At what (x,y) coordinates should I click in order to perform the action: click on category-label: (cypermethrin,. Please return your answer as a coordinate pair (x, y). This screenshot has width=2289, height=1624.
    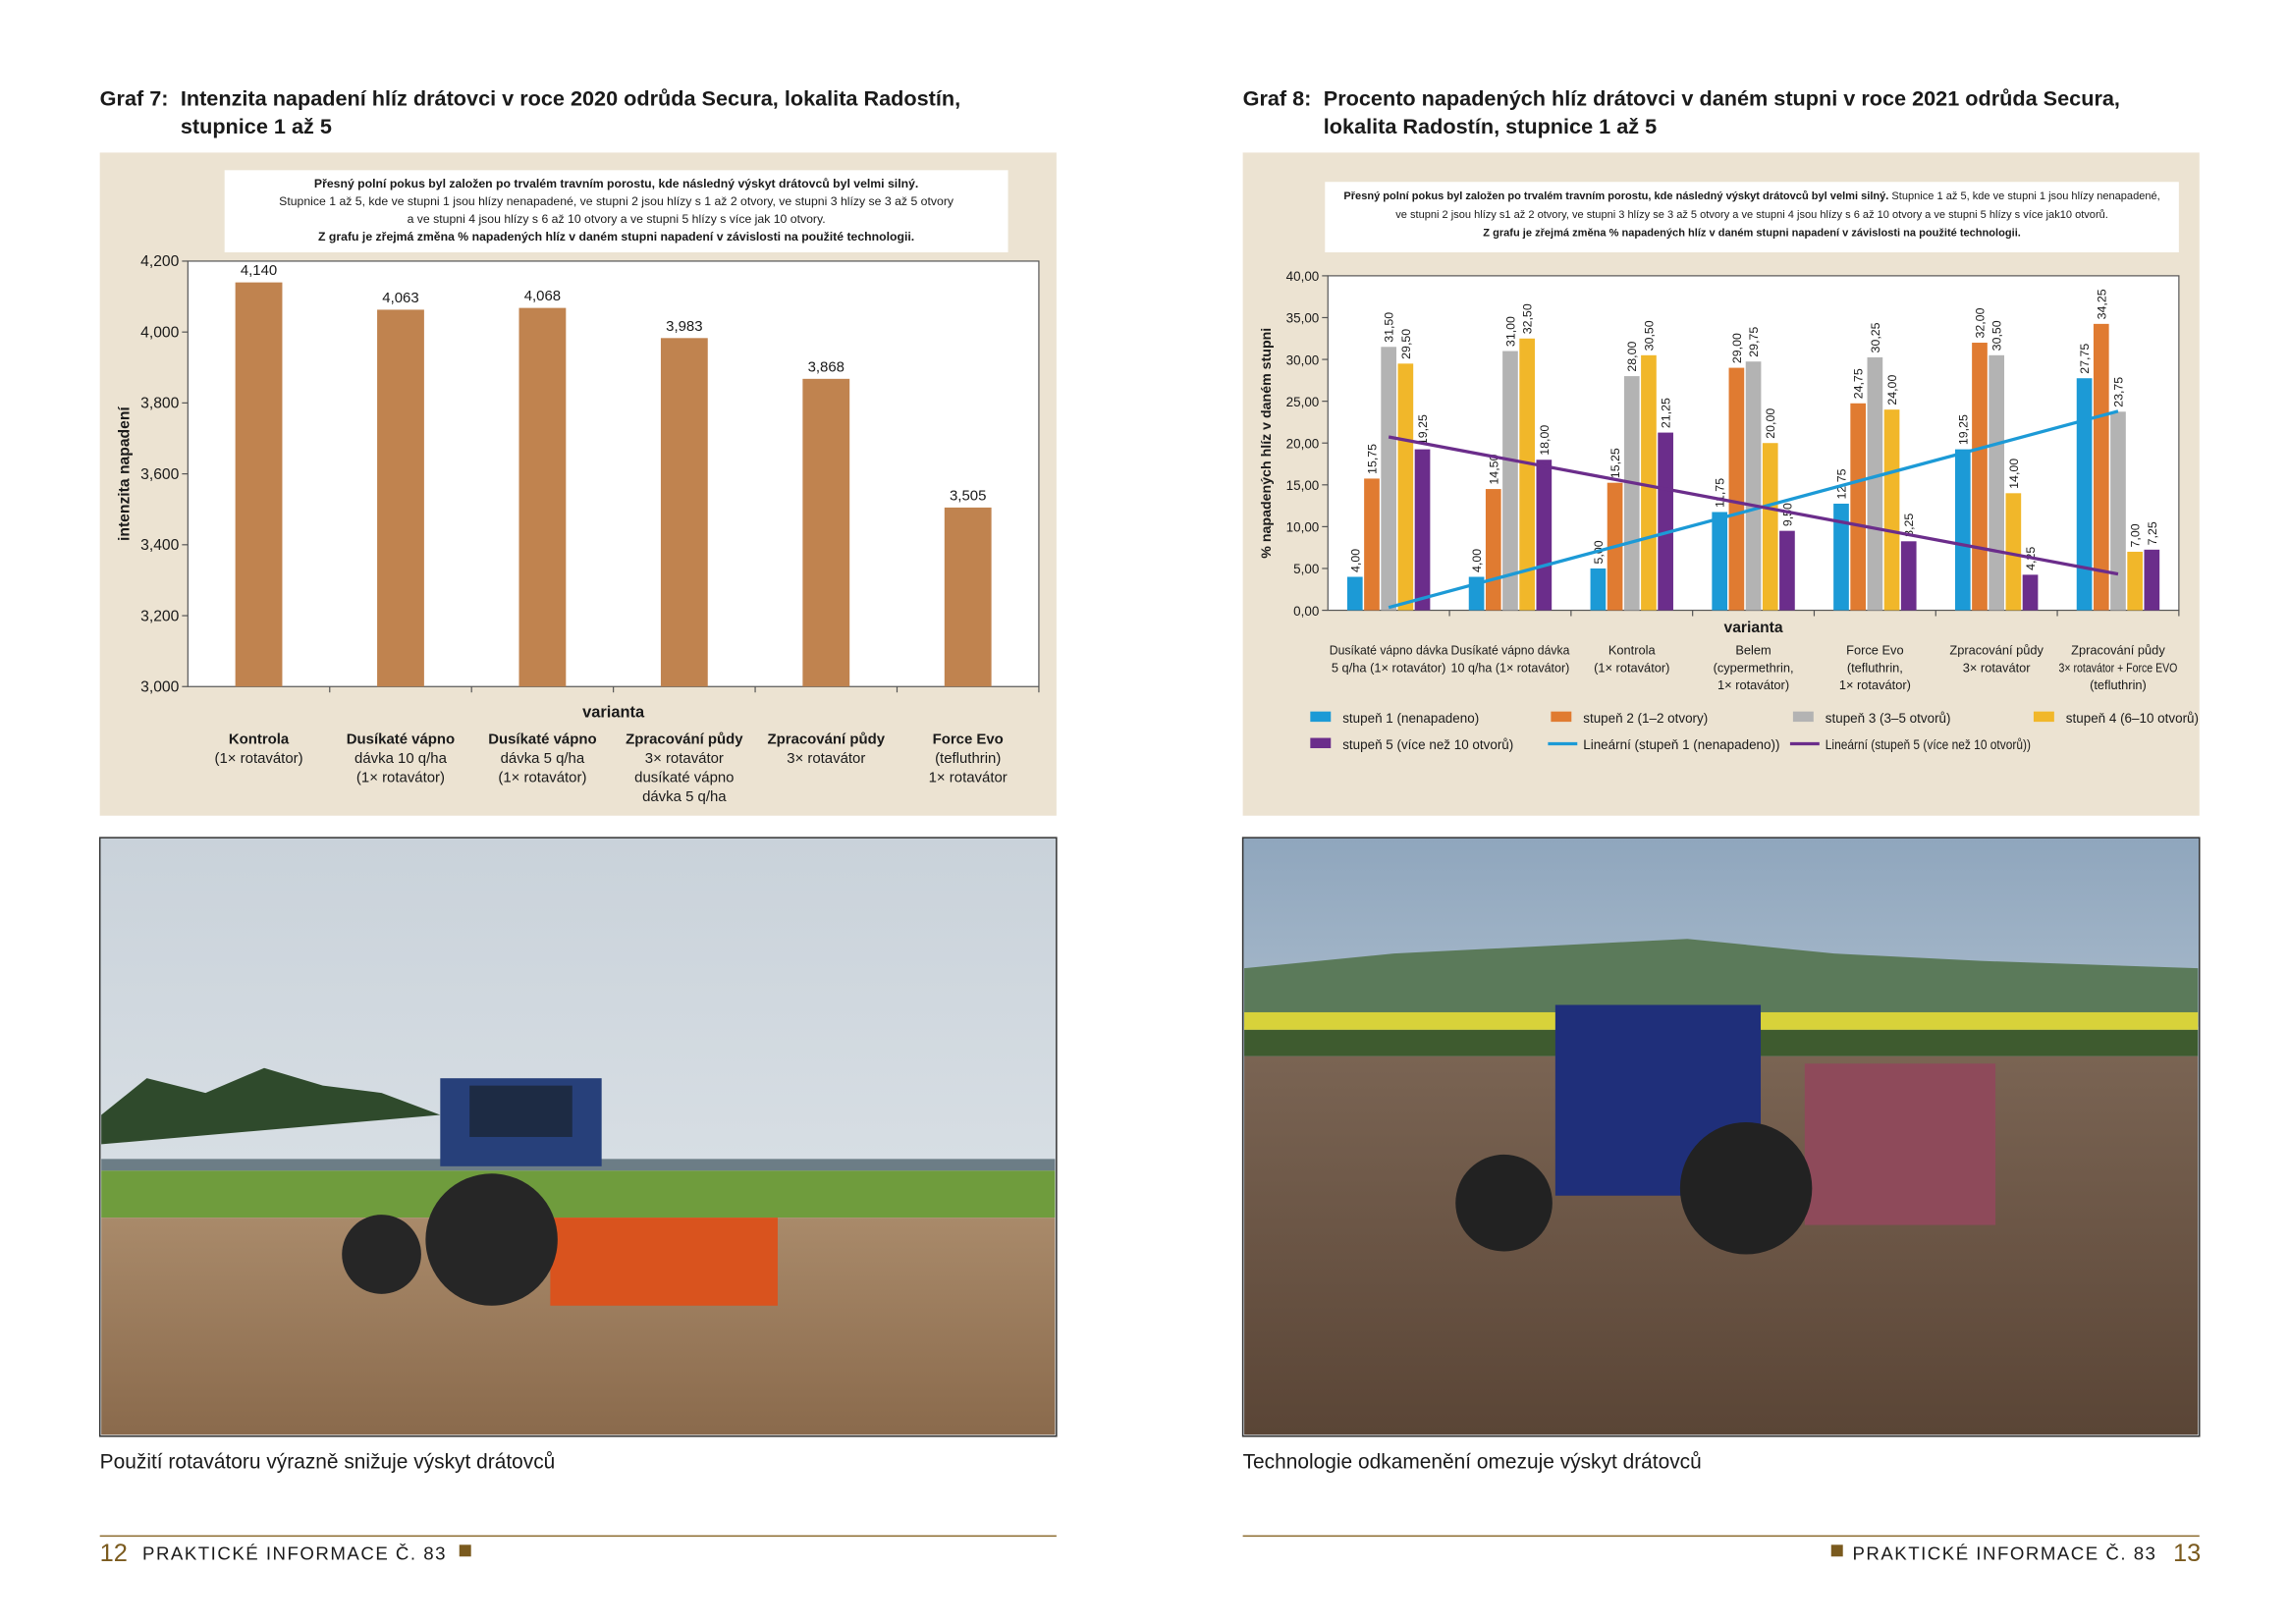
    Looking at the image, I should click on (1754, 667).